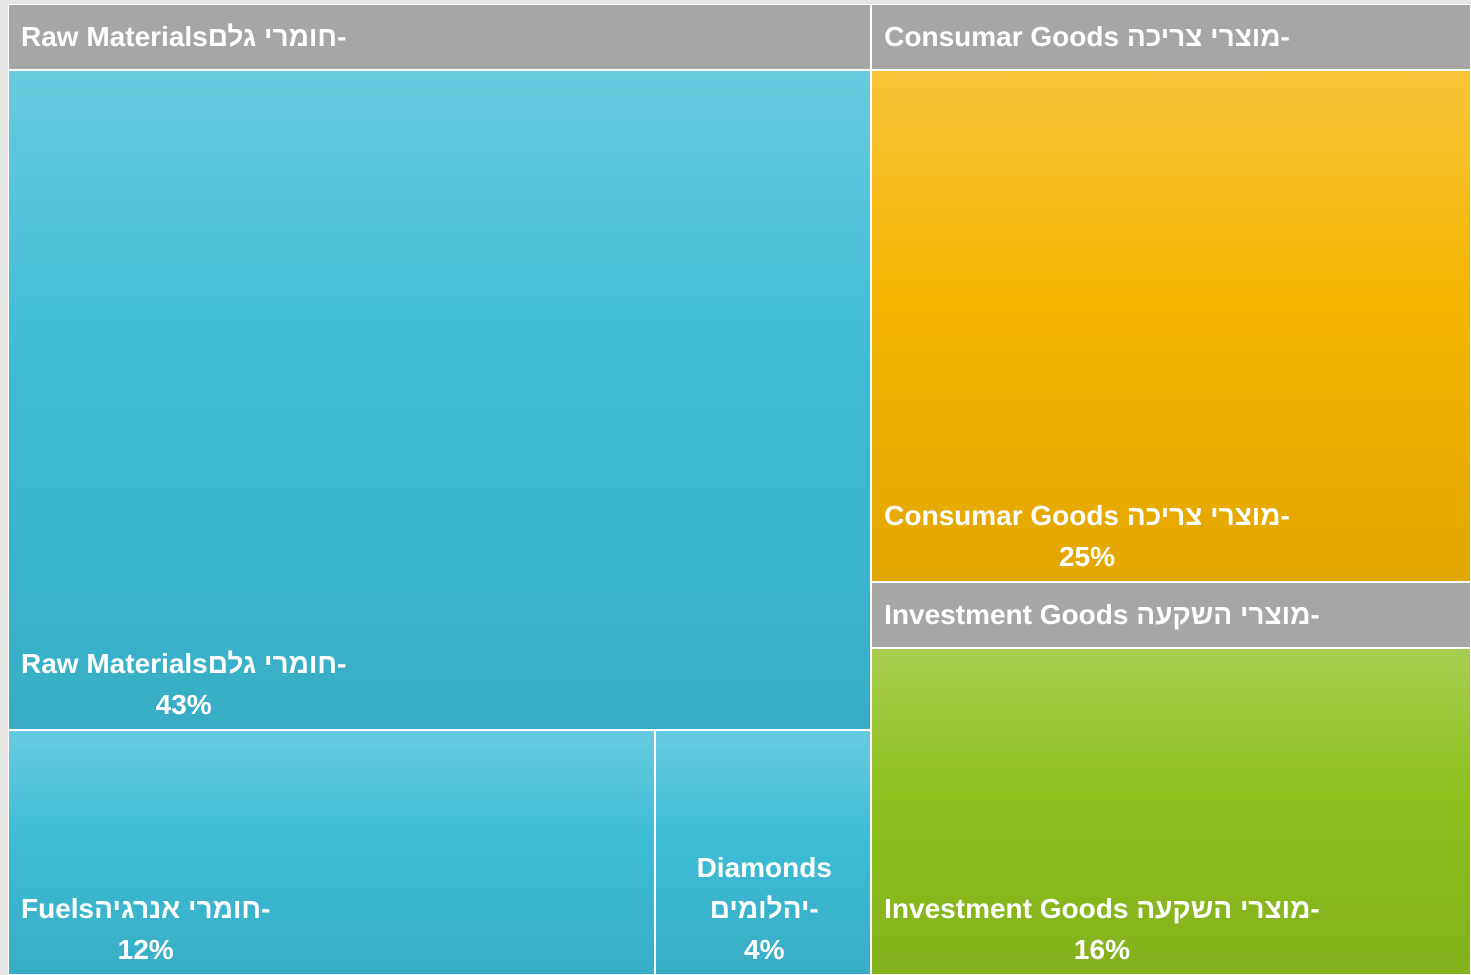 This screenshot has width=1471, height=975. What do you see at coordinates (183, 684) in the screenshot?
I see `tile-label: Raw Materialsחומרי גלם- 43%` at bounding box center [183, 684].